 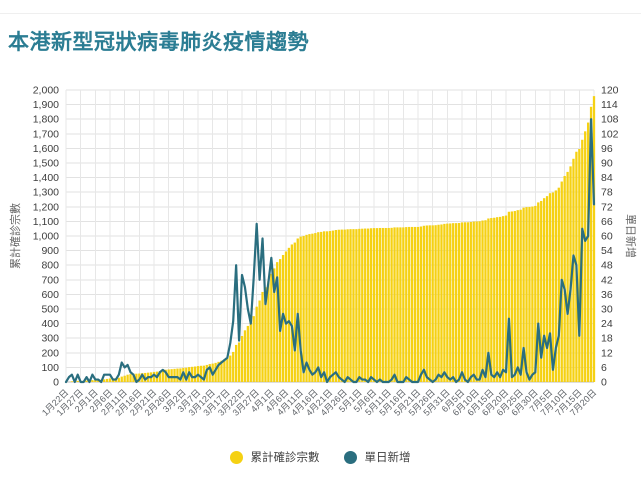 I want to click on y-left-tick-label: 1,800, so click(x=46, y=120).